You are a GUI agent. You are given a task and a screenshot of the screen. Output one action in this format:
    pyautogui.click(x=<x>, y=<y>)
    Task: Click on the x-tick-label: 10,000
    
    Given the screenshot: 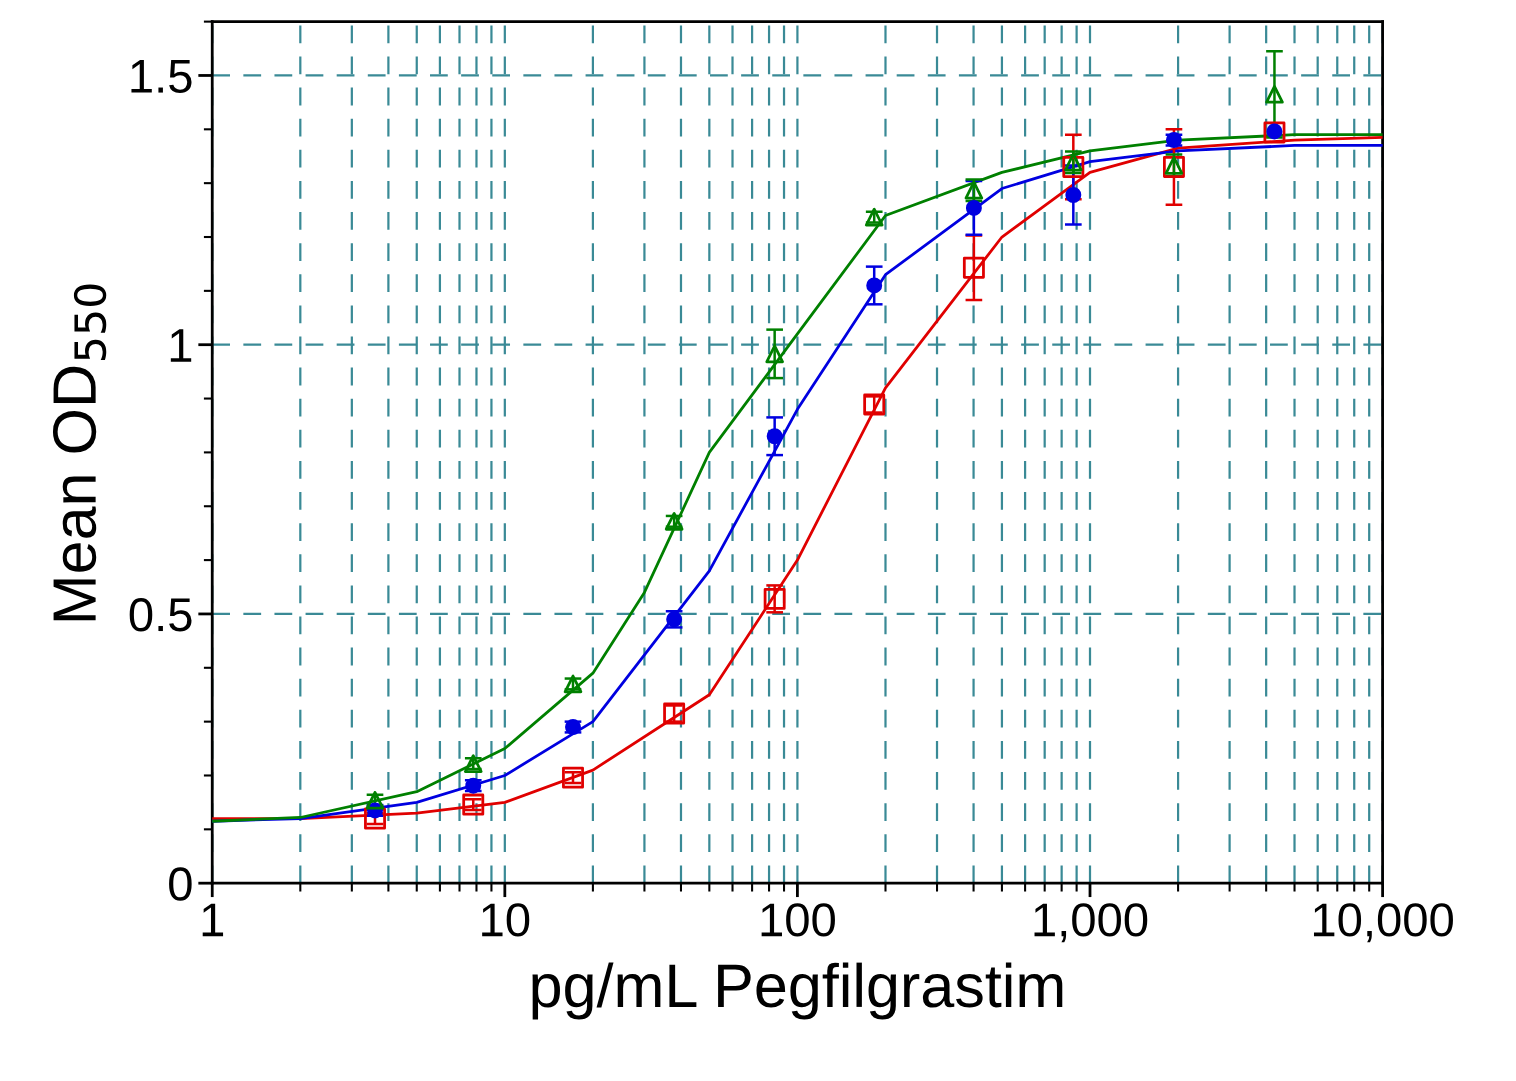 What is the action you would take?
    pyautogui.click(x=1383, y=923)
    